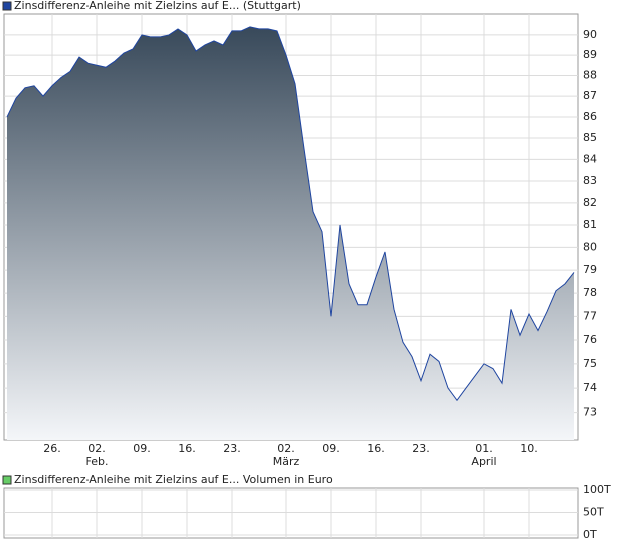 The width and height of the screenshot is (620, 546). Describe the element at coordinates (590, 137) in the screenshot. I see `y-tick-label: 85` at that location.